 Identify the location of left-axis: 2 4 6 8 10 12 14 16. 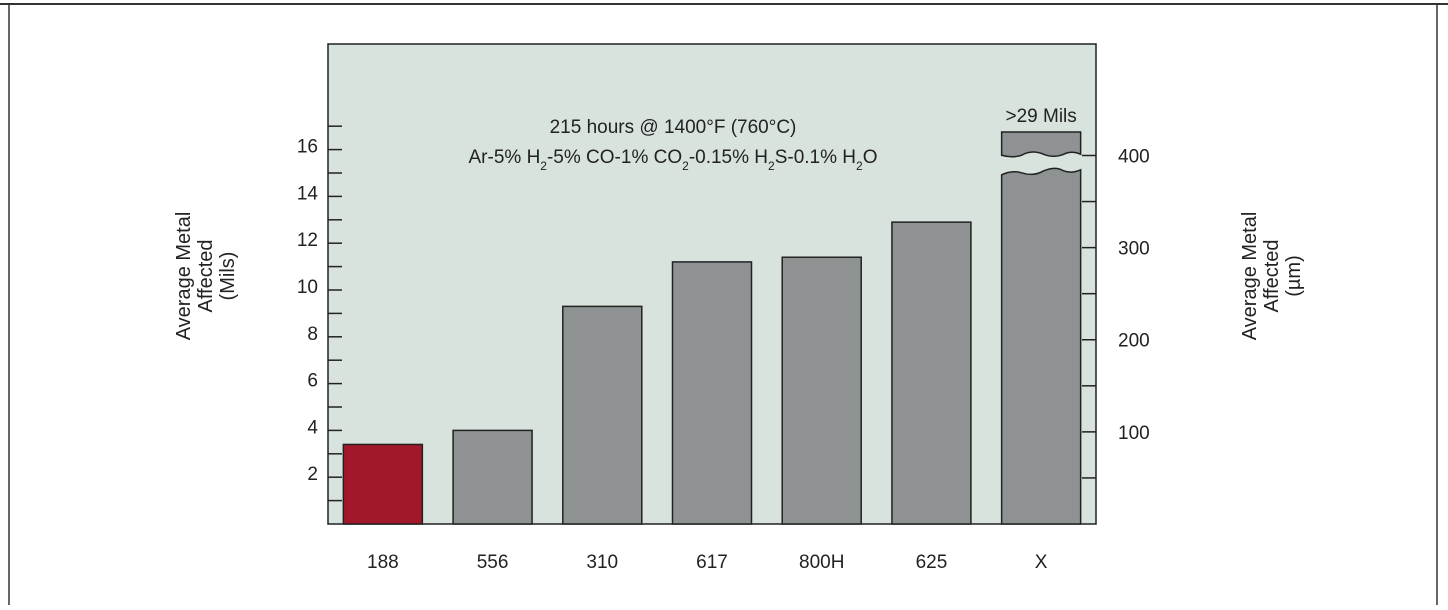
(319, 313).